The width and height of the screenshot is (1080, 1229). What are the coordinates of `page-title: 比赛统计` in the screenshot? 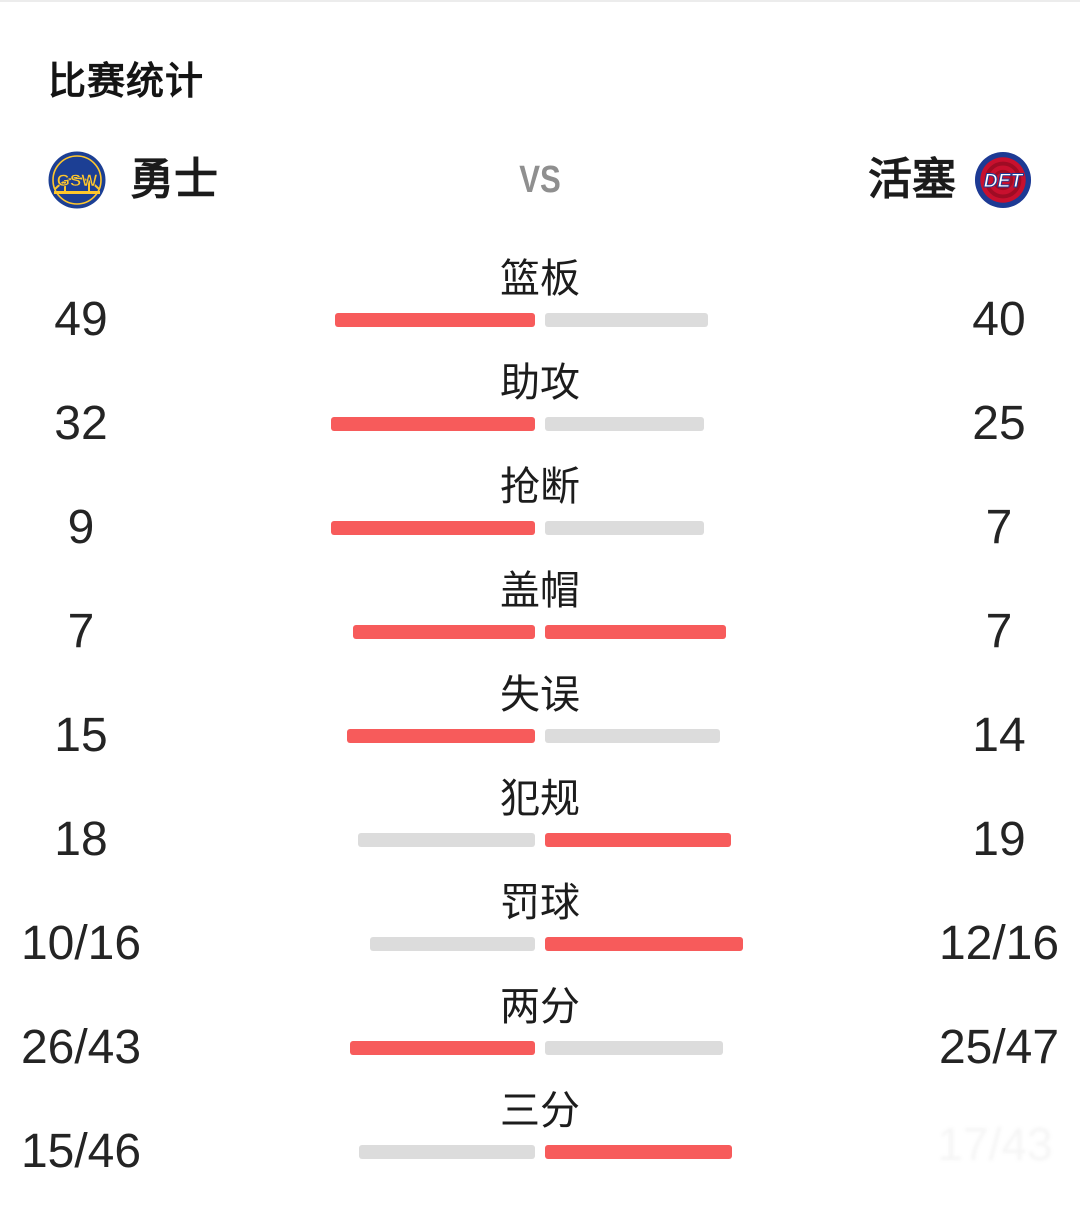 It's located at (126, 82).